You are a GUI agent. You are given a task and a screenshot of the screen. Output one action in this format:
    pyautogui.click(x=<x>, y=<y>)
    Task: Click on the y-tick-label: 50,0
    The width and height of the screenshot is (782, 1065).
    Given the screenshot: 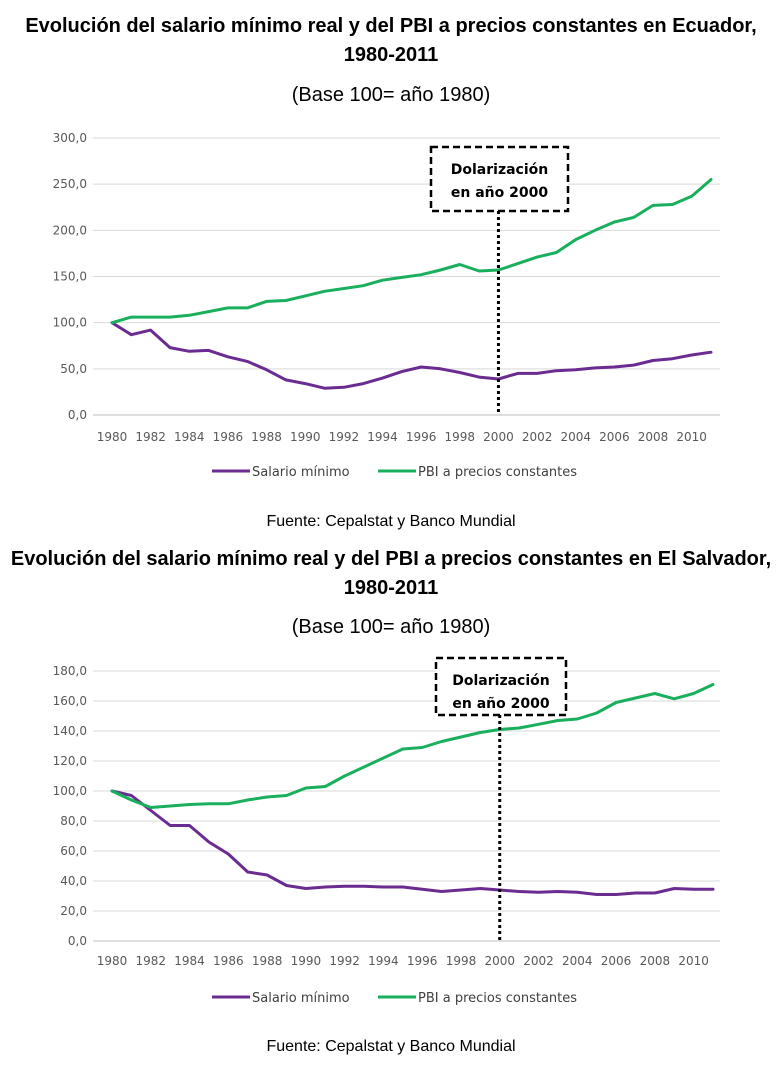 What is the action you would take?
    pyautogui.click(x=73, y=369)
    